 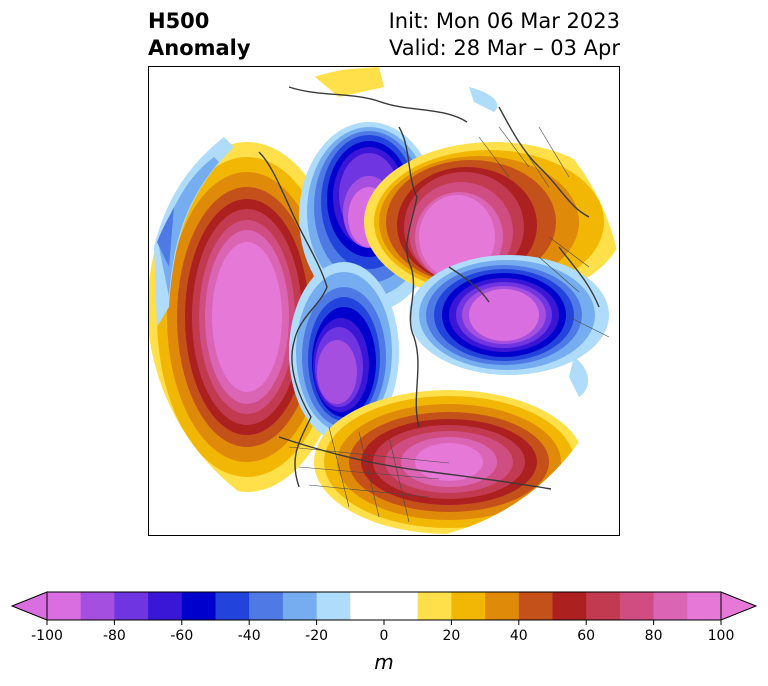 What do you see at coordinates (653, 636) in the screenshot?
I see `colorbar-tick-label: 80` at bounding box center [653, 636].